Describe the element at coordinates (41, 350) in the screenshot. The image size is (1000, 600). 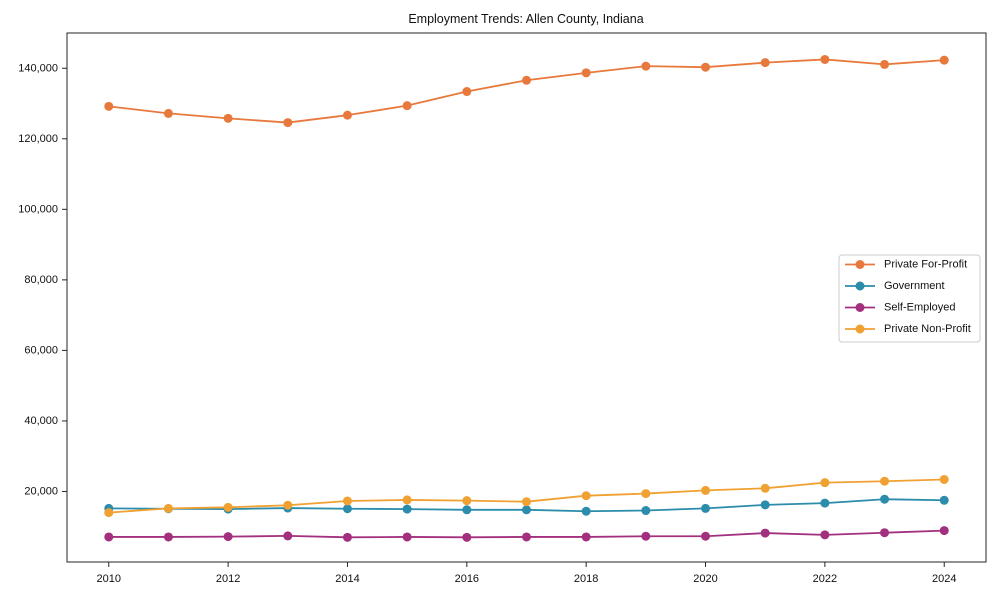
I see `y-tick-label: 60,000` at that location.